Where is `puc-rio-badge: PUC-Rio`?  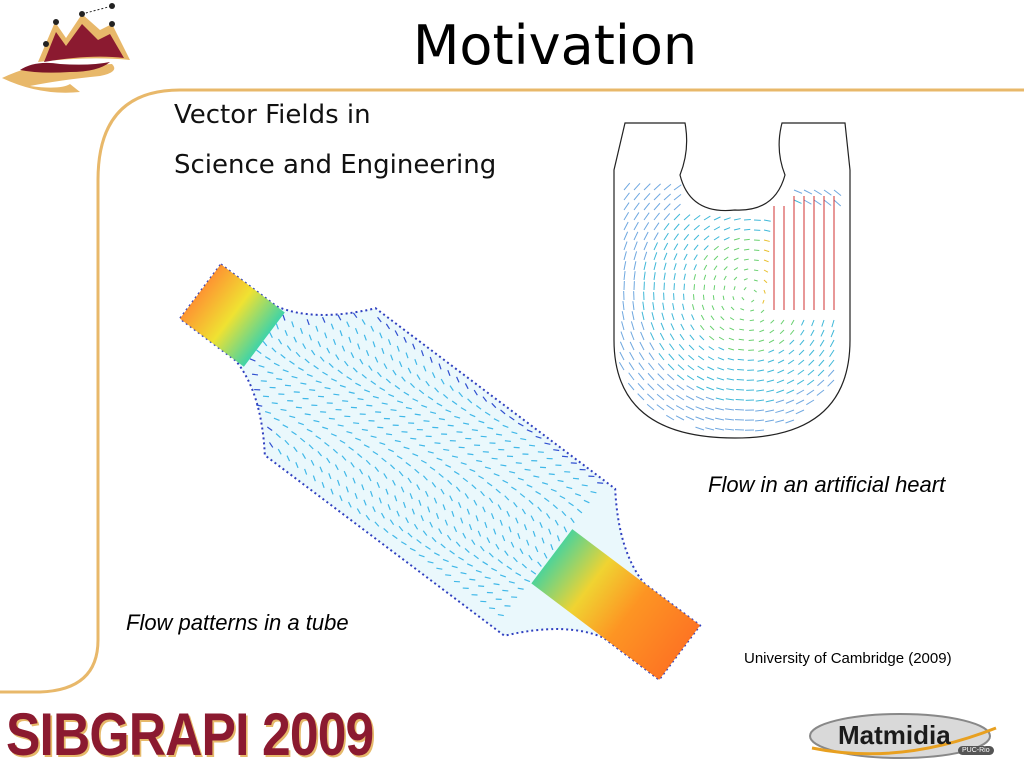 puc-rio-badge: PUC-Rio is located at coordinates (976, 750).